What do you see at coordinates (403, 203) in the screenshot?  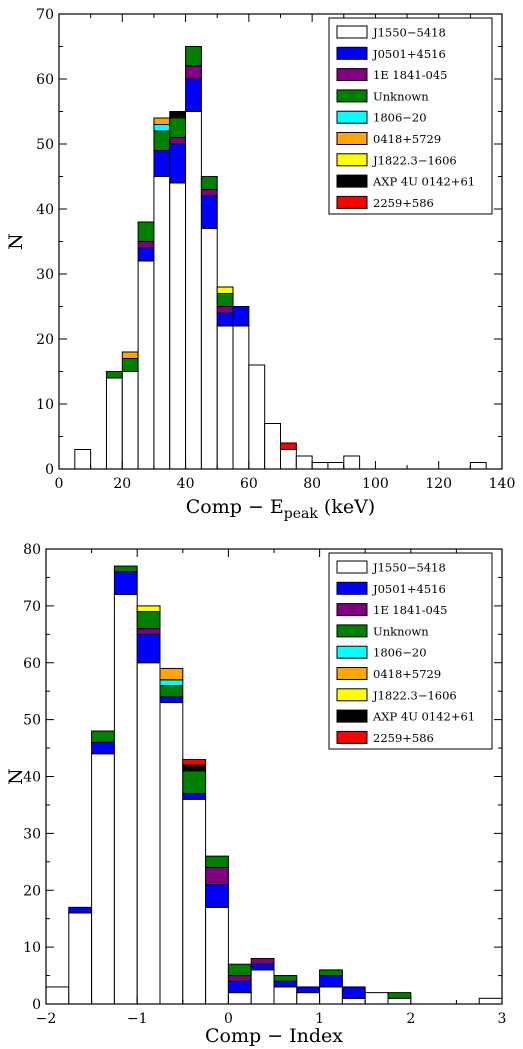 I see `legend-label: 2259+586` at bounding box center [403, 203].